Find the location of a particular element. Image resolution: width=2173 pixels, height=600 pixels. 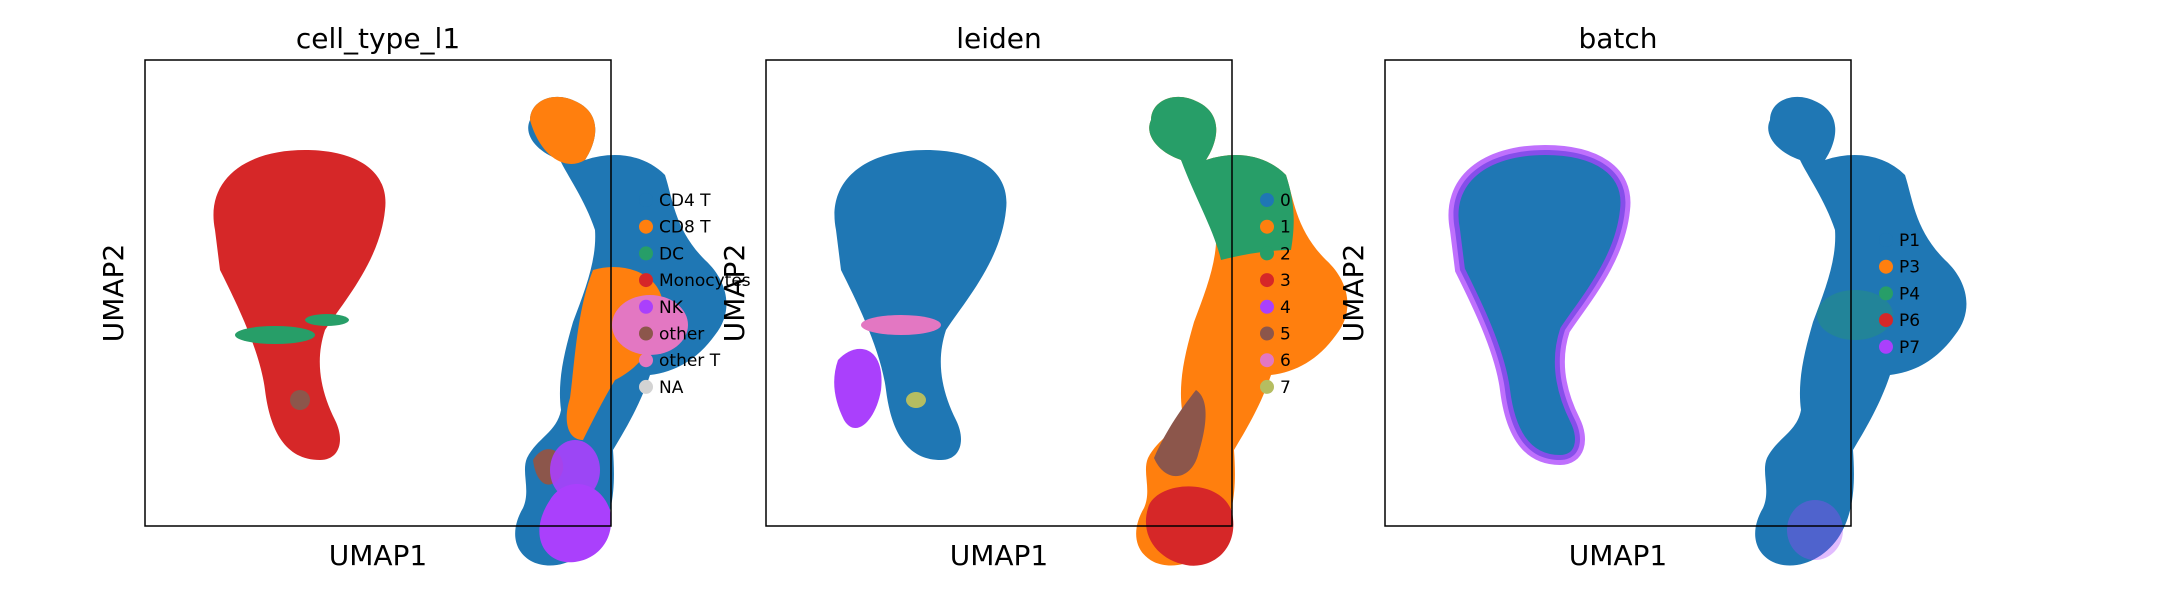

legend-label: P3 is located at coordinates (1909, 268).